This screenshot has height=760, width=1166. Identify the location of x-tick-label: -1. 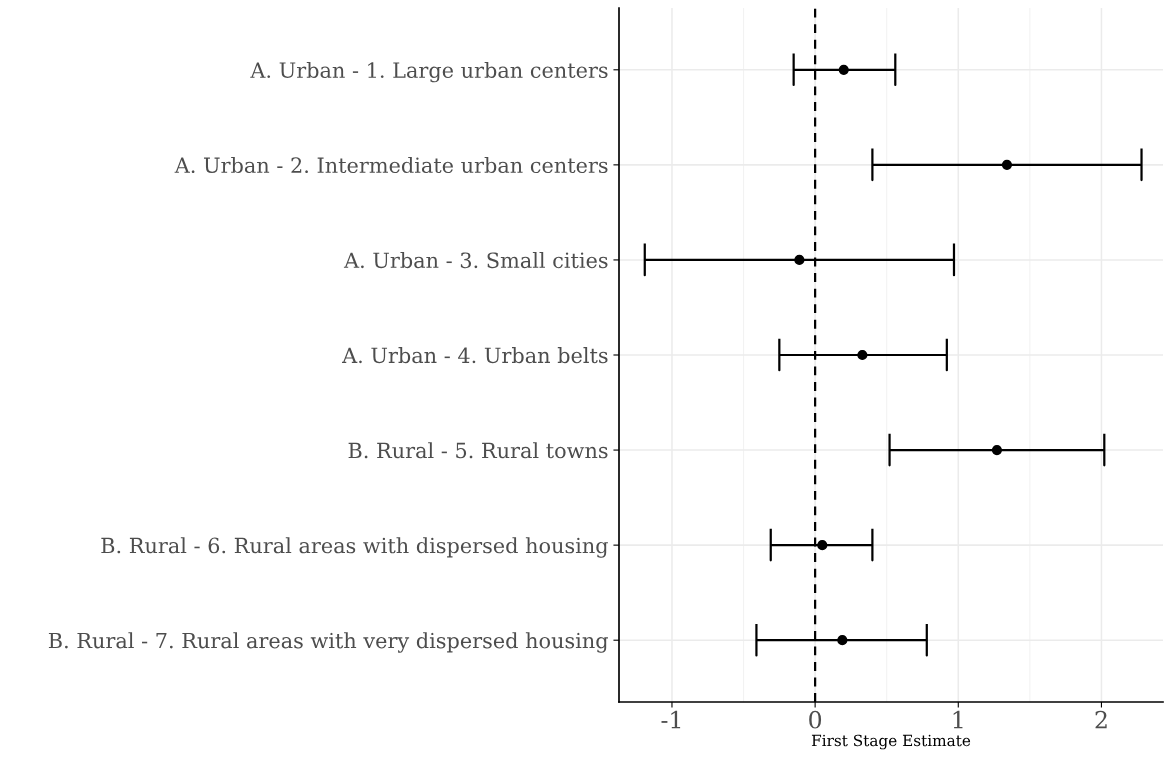
(671, 719).